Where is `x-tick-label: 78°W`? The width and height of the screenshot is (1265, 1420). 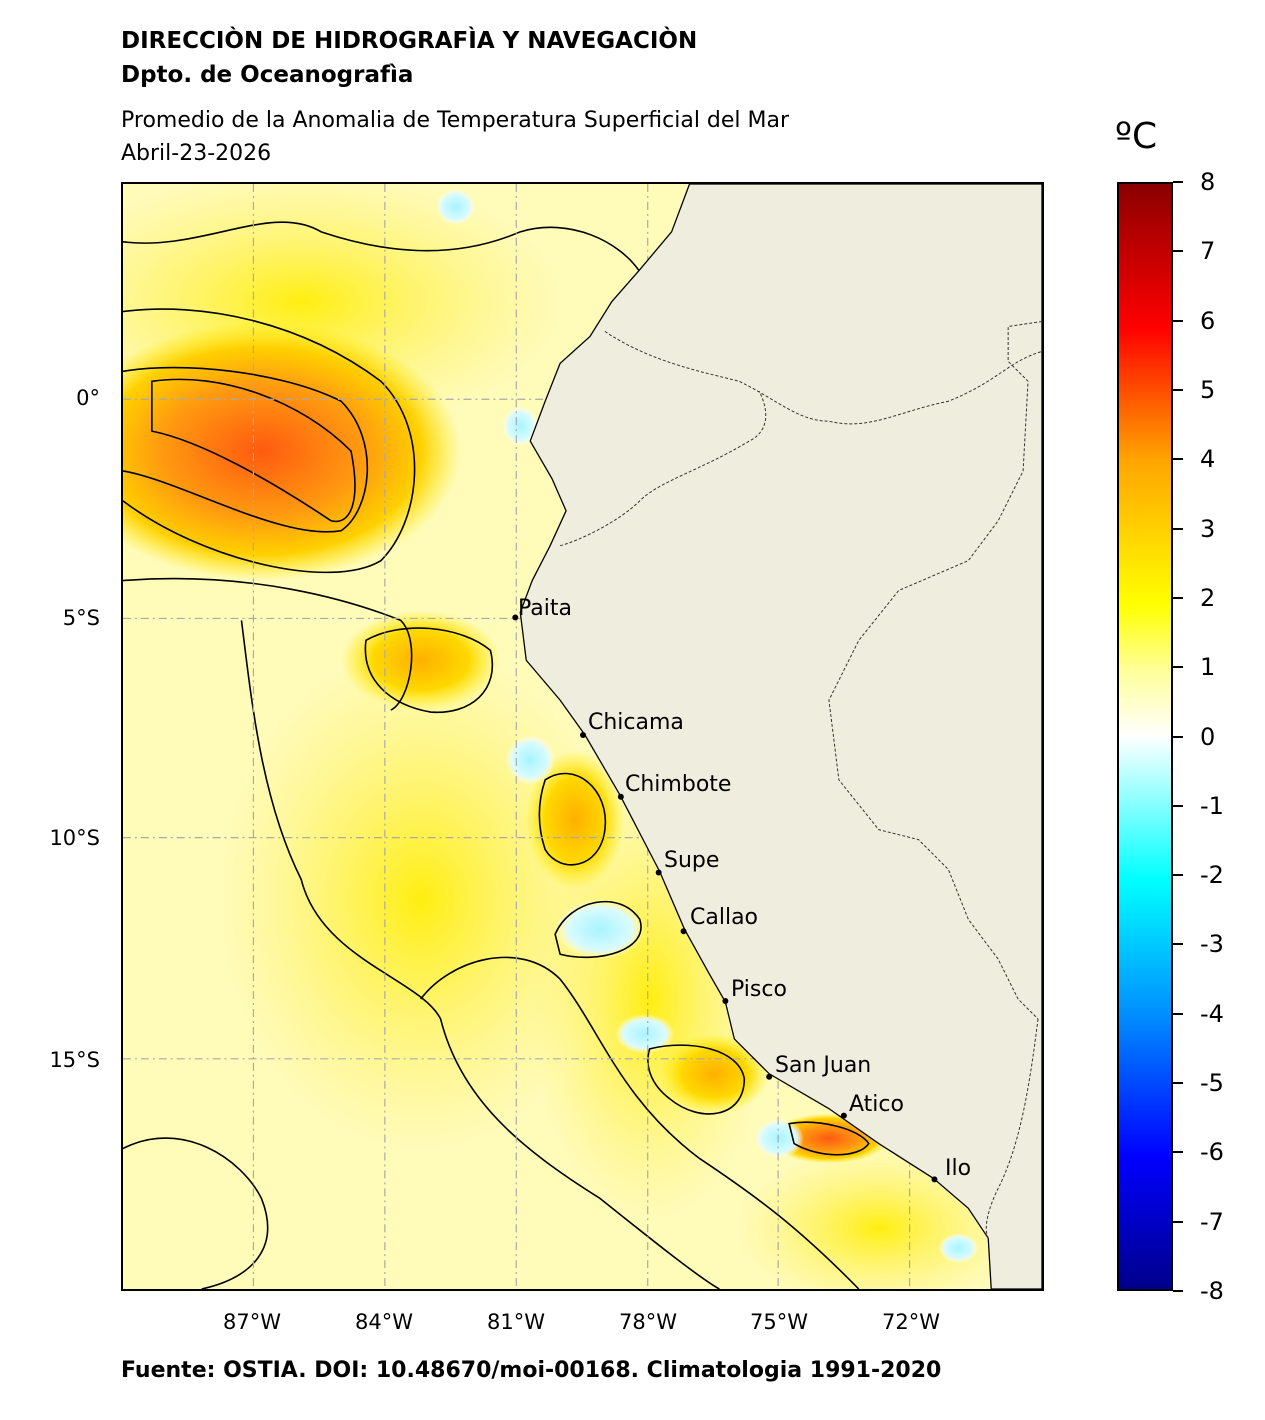 x-tick-label: 78°W is located at coordinates (648, 1322).